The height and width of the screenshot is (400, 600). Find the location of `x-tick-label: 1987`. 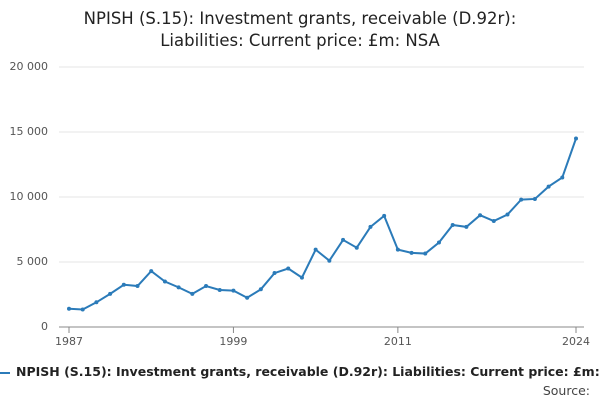

x-tick-label: 1987 is located at coordinates (69, 341).